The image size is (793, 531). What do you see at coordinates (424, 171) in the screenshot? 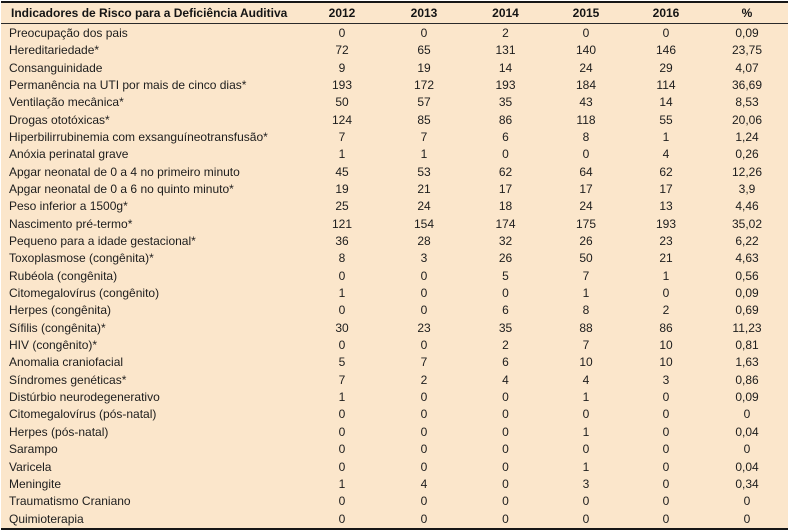
I see `value-2013: 53` at bounding box center [424, 171].